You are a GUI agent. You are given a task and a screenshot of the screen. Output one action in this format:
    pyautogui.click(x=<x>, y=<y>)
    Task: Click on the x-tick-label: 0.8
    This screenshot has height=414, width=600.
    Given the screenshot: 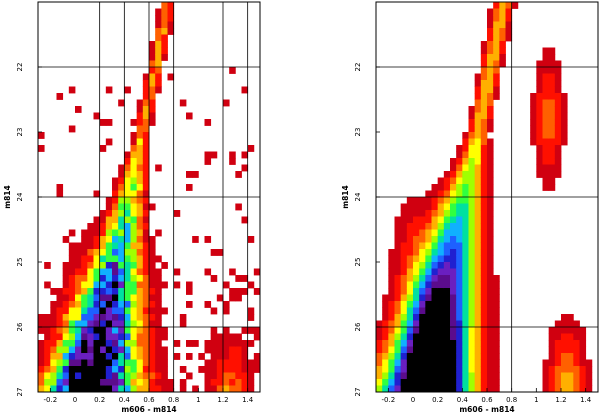 What is the action you would take?
    pyautogui.click(x=511, y=400)
    